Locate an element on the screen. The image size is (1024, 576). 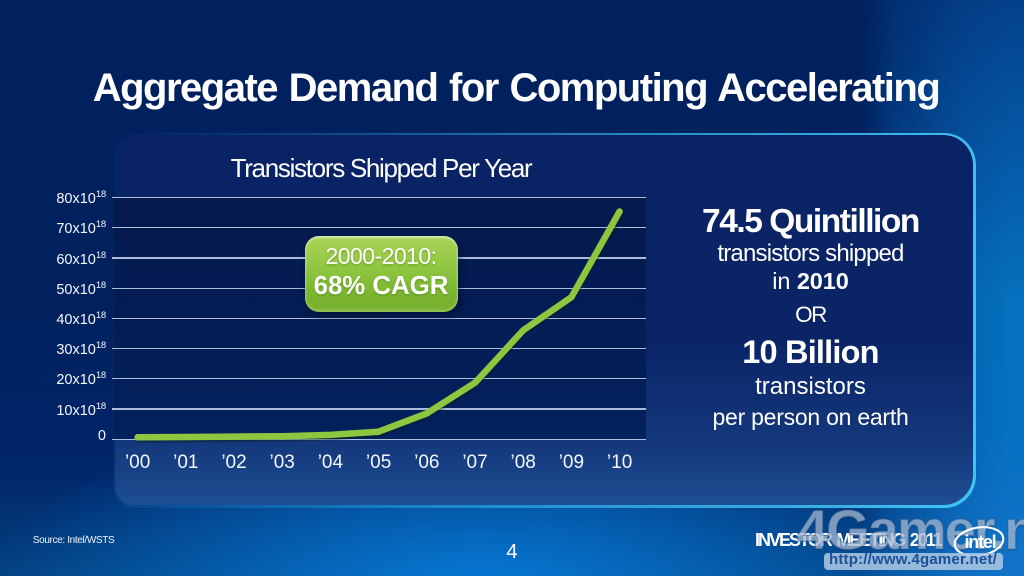
svg-text: intel is located at coordinates (979, 542).